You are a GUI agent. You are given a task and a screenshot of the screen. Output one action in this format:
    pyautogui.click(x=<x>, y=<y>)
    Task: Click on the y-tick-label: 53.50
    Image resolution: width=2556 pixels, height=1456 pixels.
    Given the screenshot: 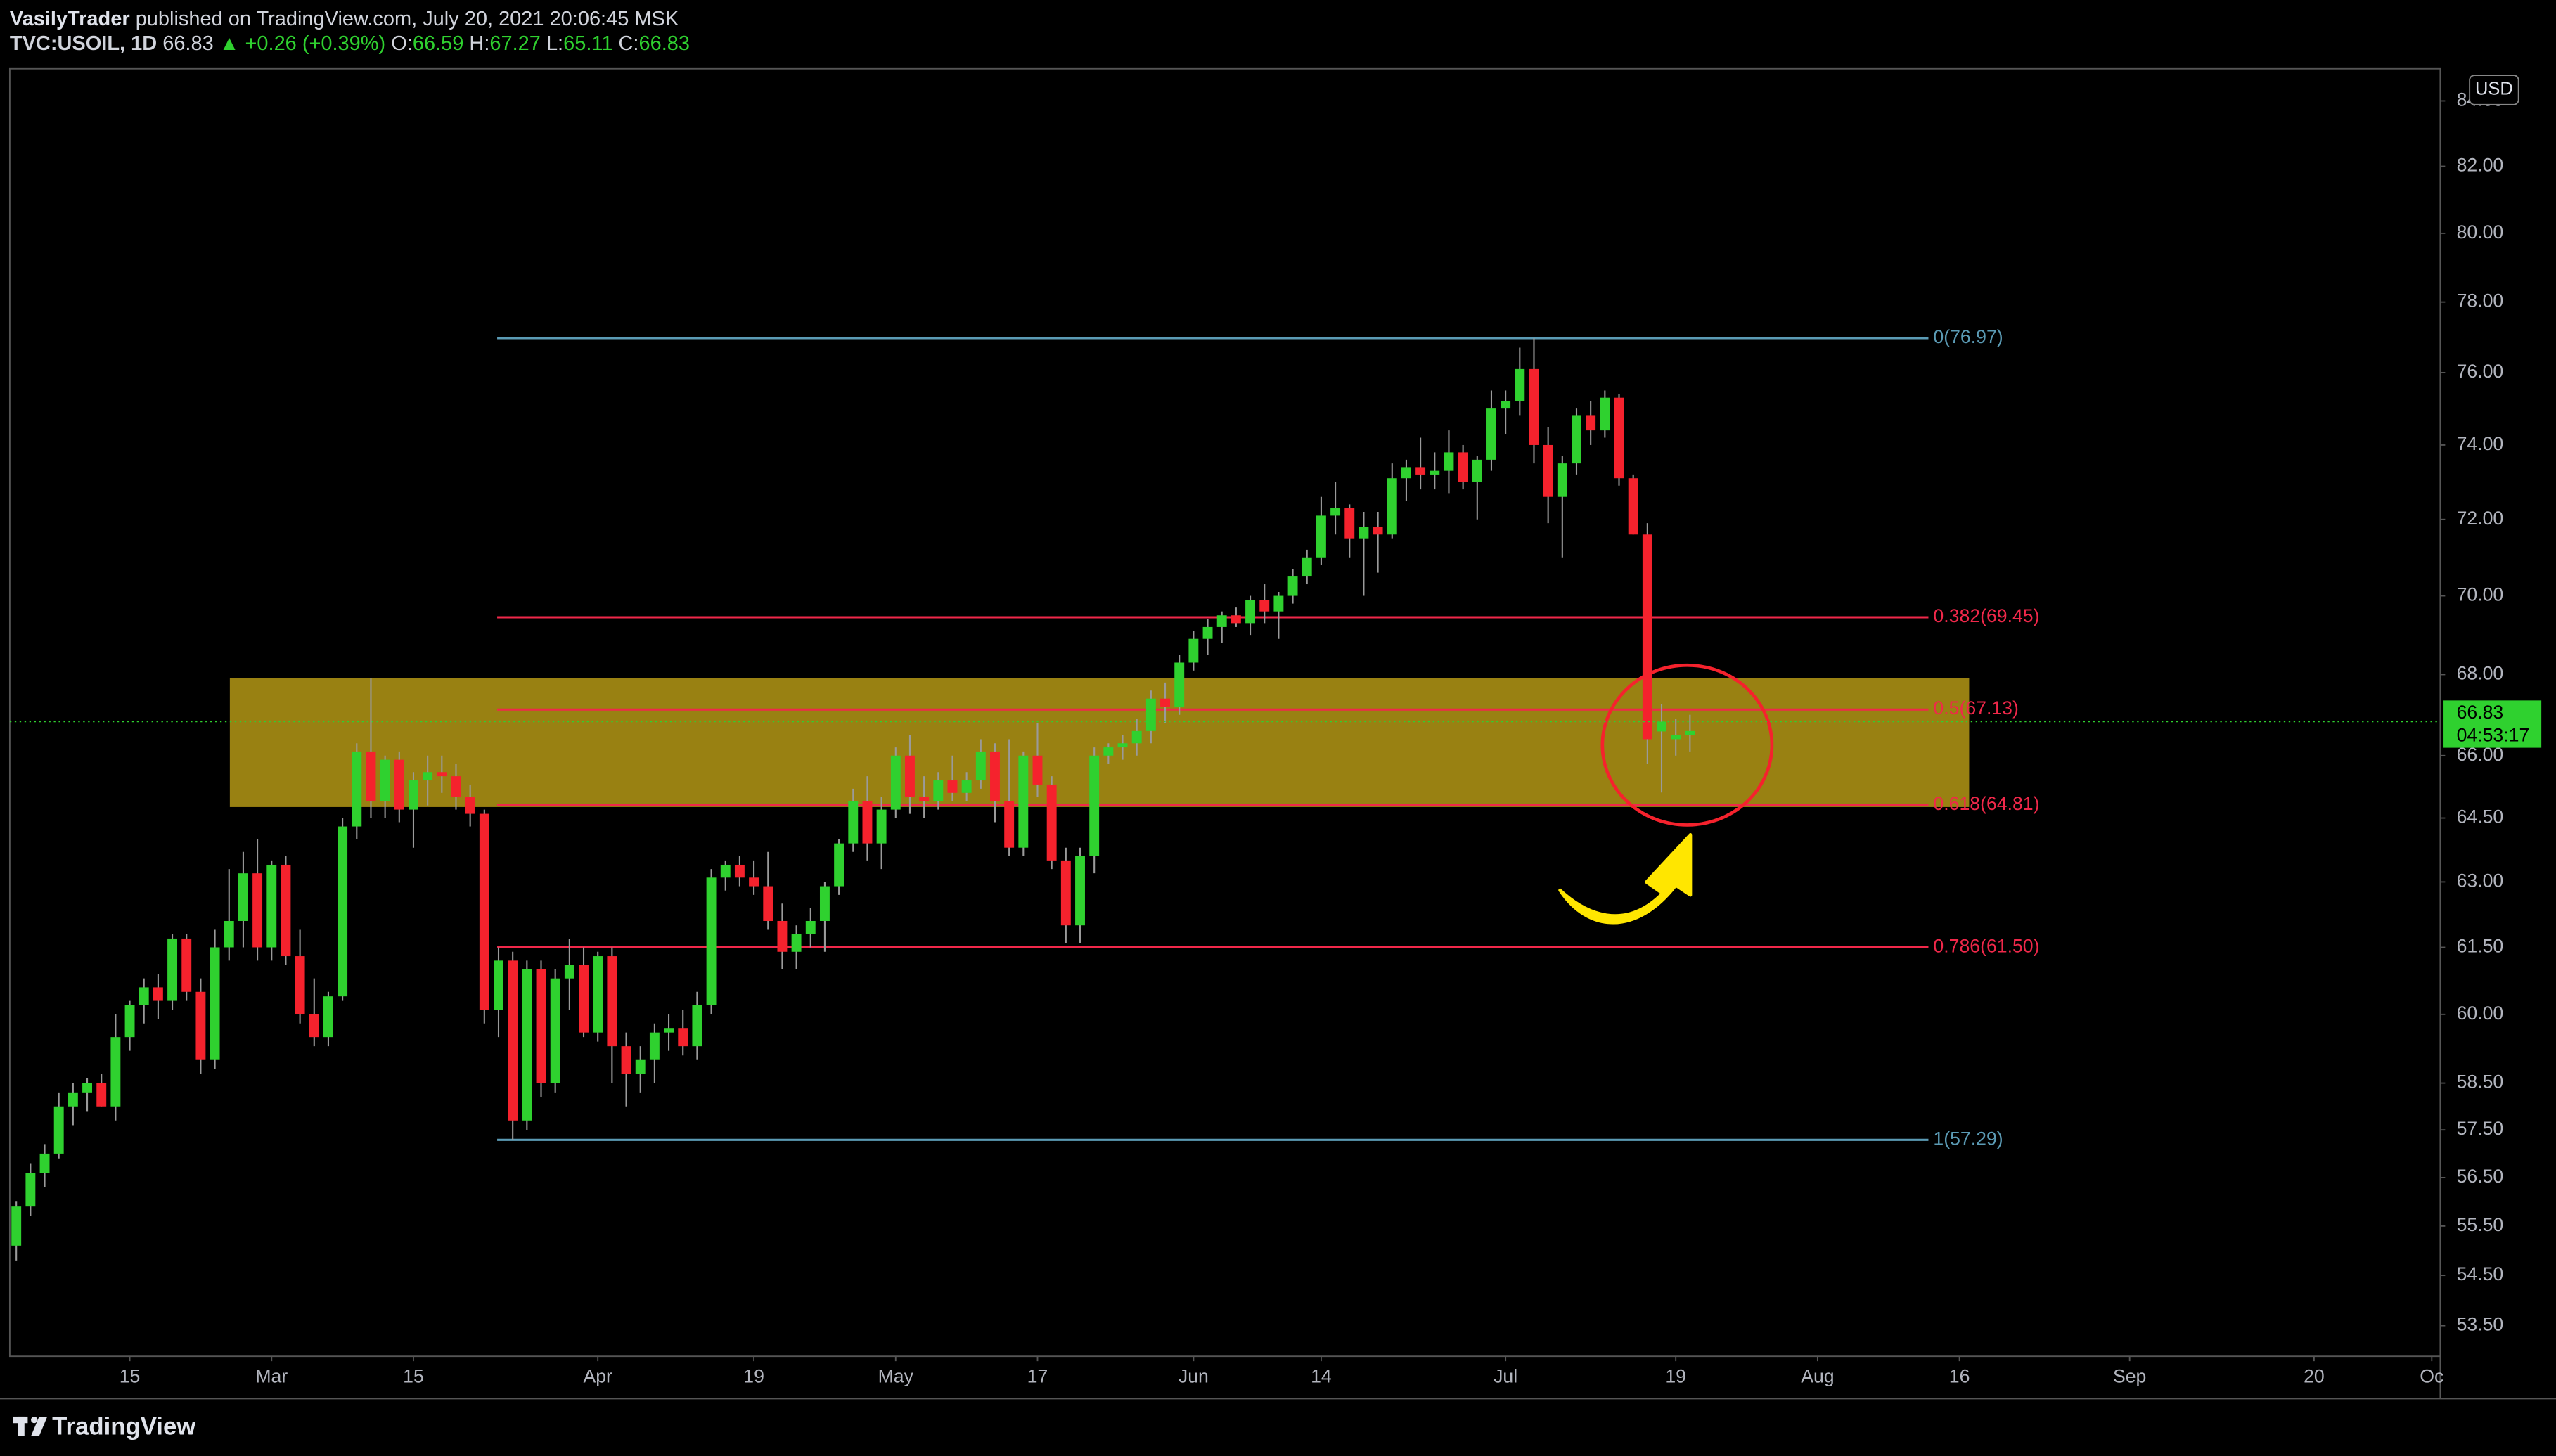 What is the action you would take?
    pyautogui.click(x=2480, y=1324)
    